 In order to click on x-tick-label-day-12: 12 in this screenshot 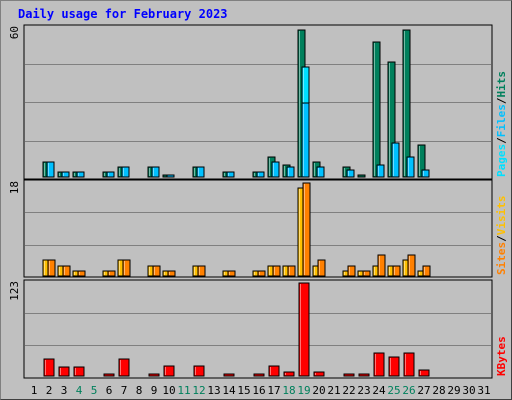, I will do `click(198, 390)`.